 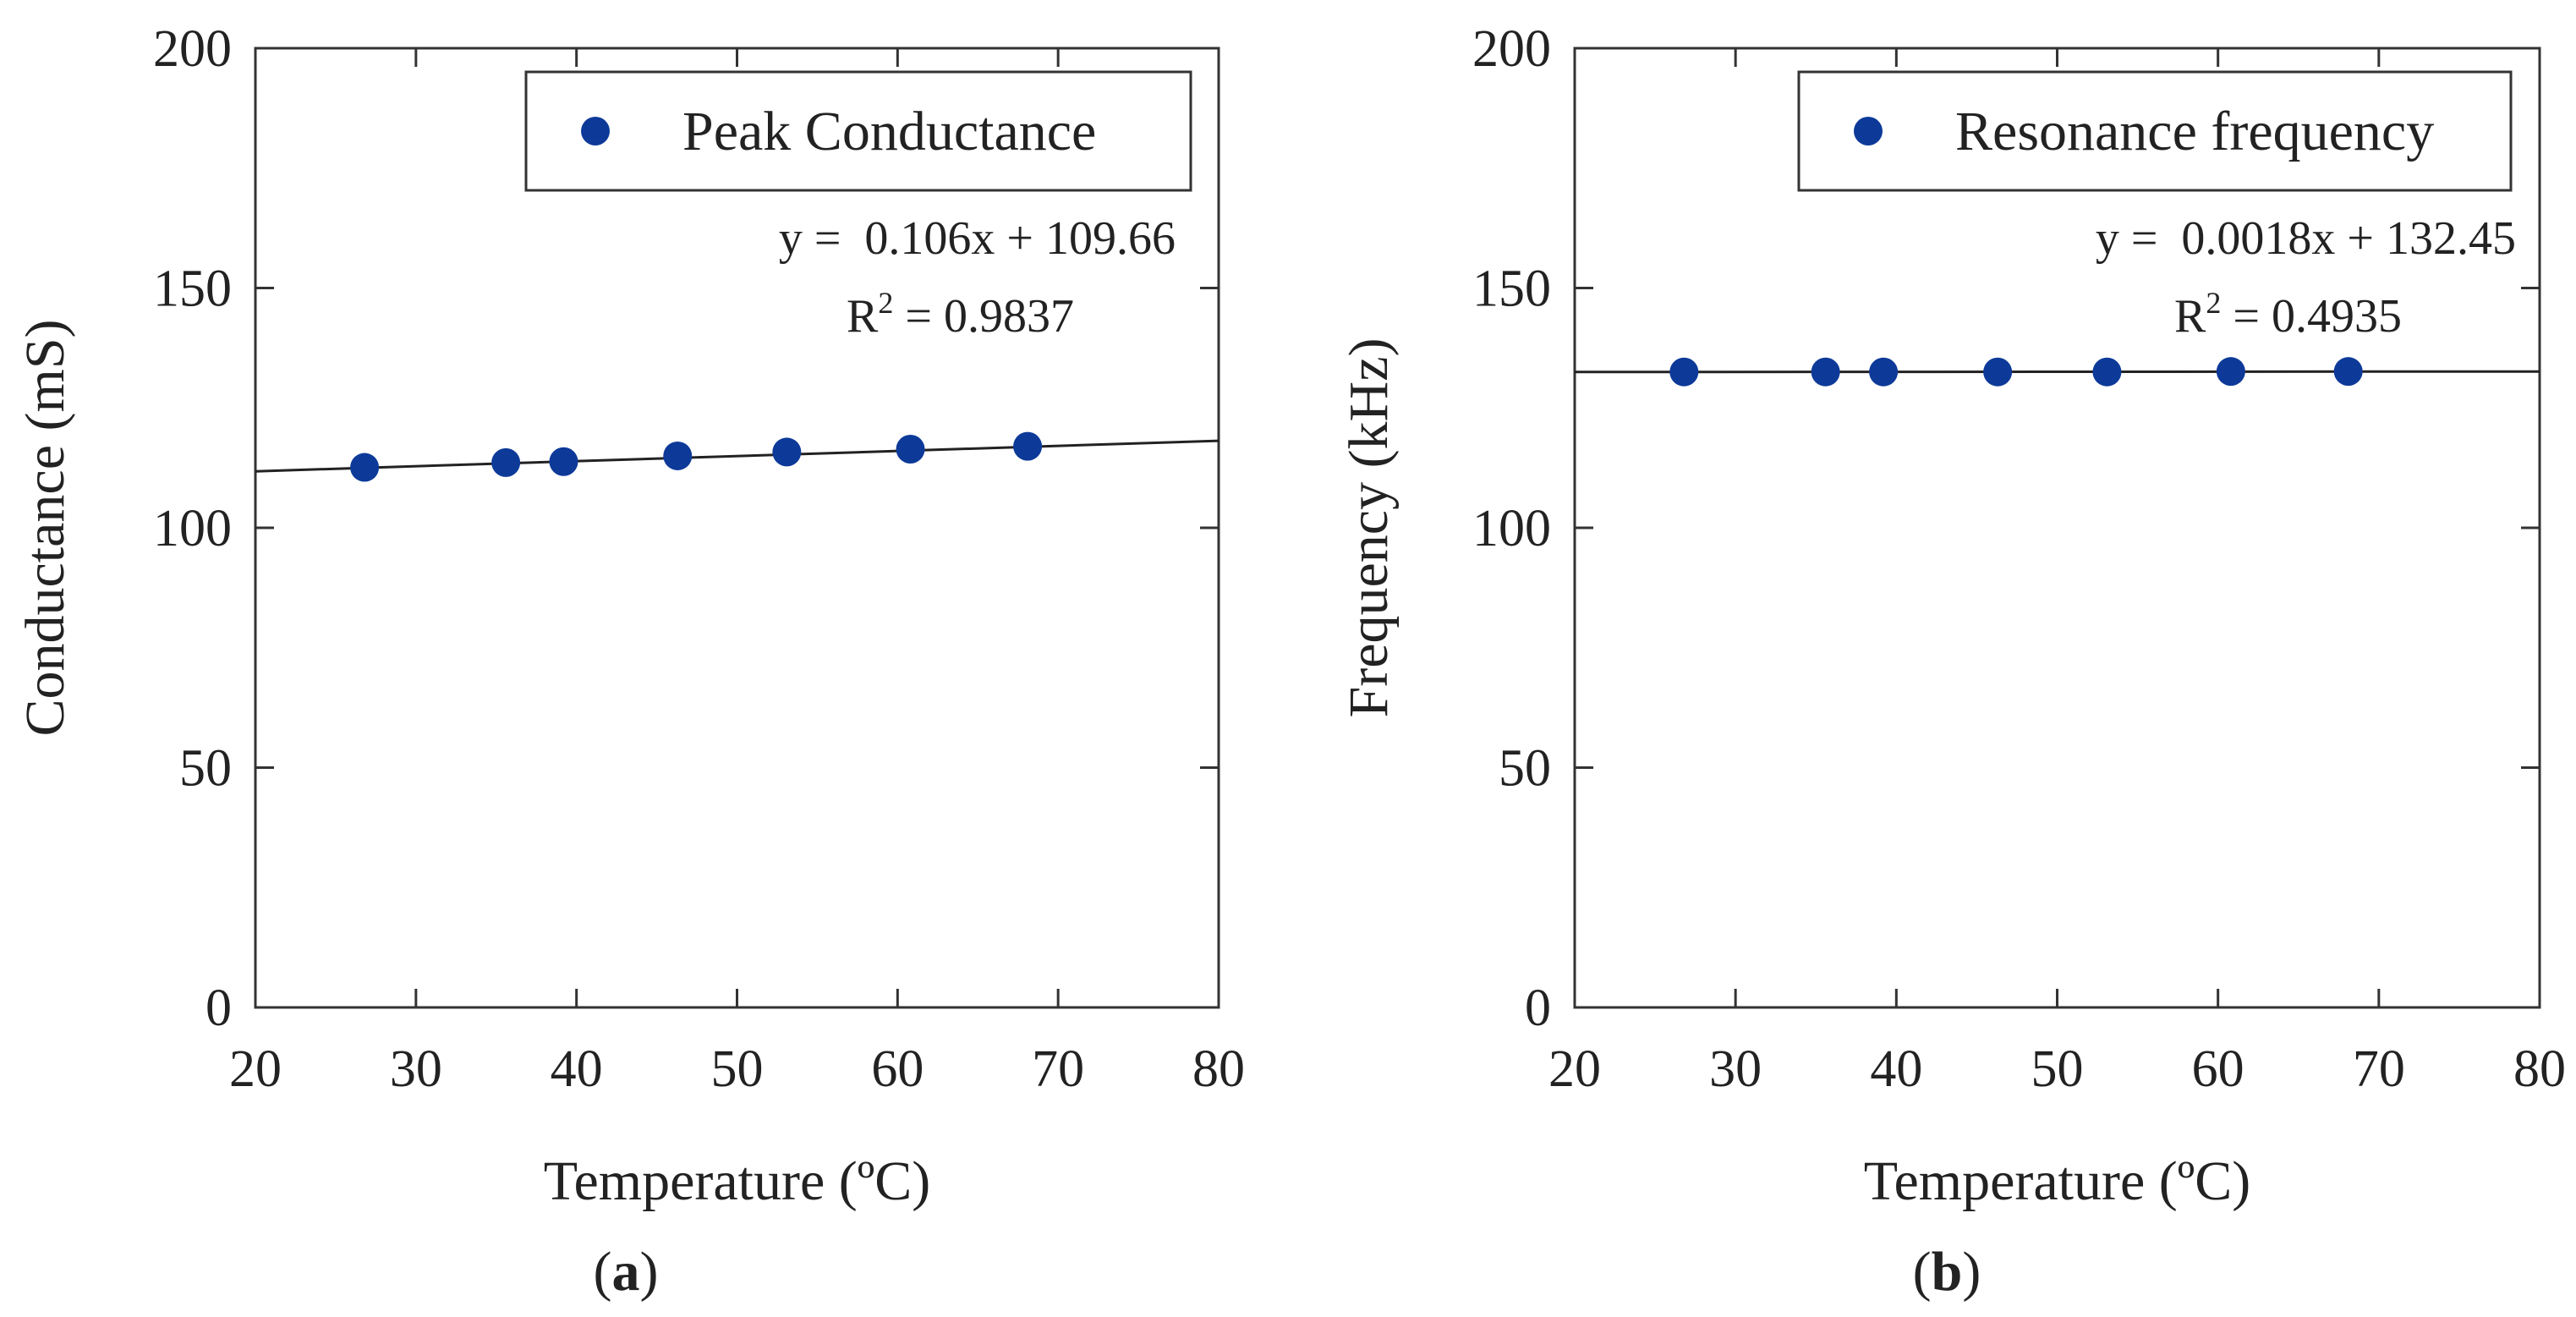 I want to click on legend-label: Resonance frequency, so click(x=2194, y=131).